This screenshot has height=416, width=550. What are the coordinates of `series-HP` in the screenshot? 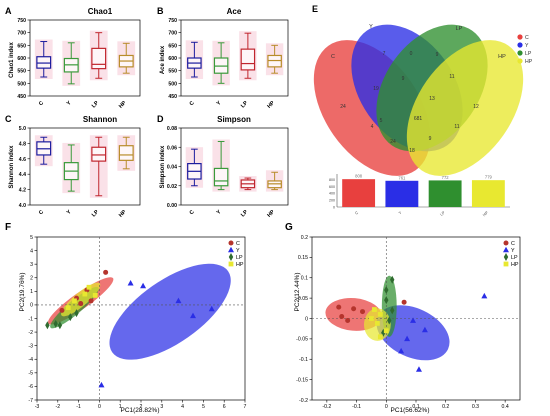 It's located at (379, 323).